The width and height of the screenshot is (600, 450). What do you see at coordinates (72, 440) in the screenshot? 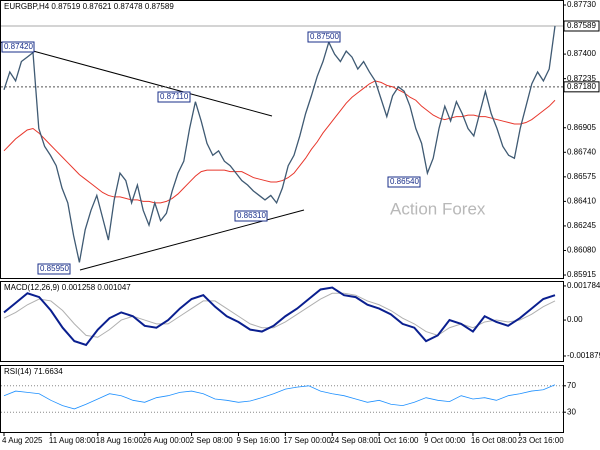
I see `x-tick-label: 11 Aug 08:00` at bounding box center [72, 440].